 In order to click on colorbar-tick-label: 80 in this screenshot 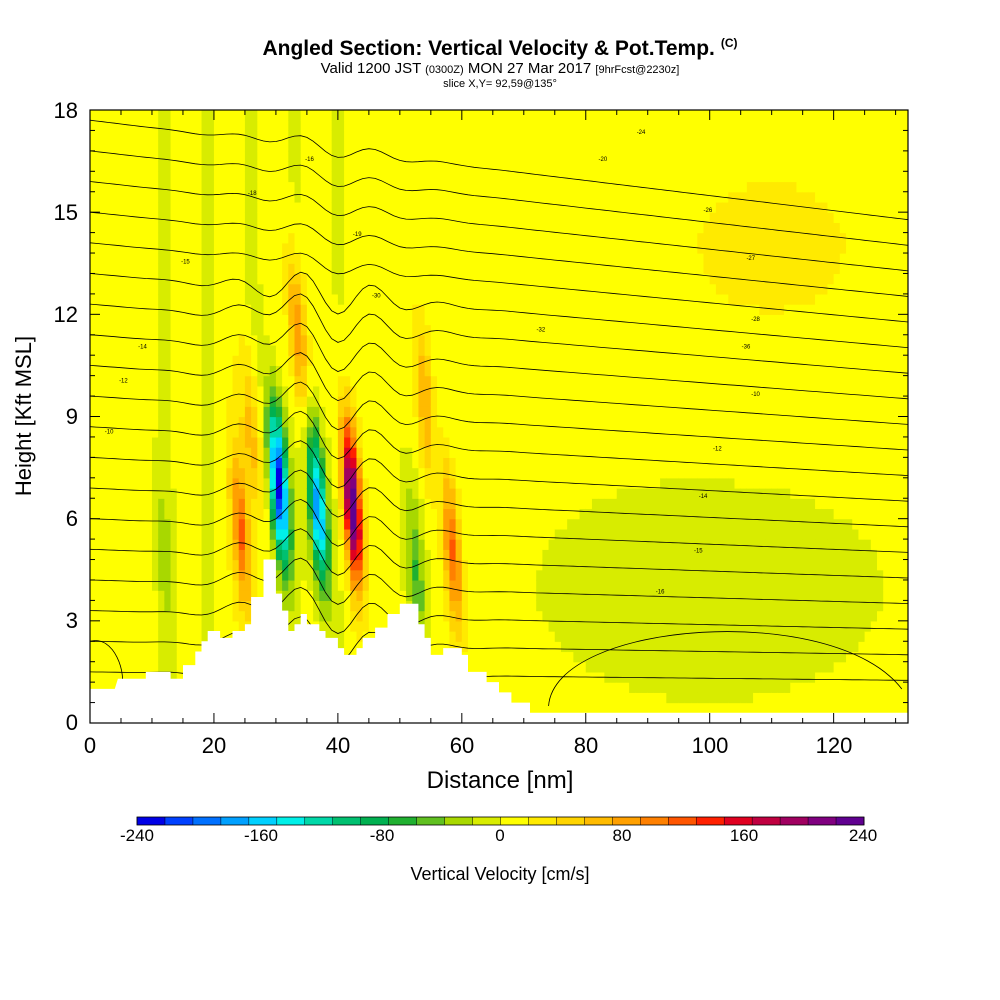, I will do `click(622, 835)`.